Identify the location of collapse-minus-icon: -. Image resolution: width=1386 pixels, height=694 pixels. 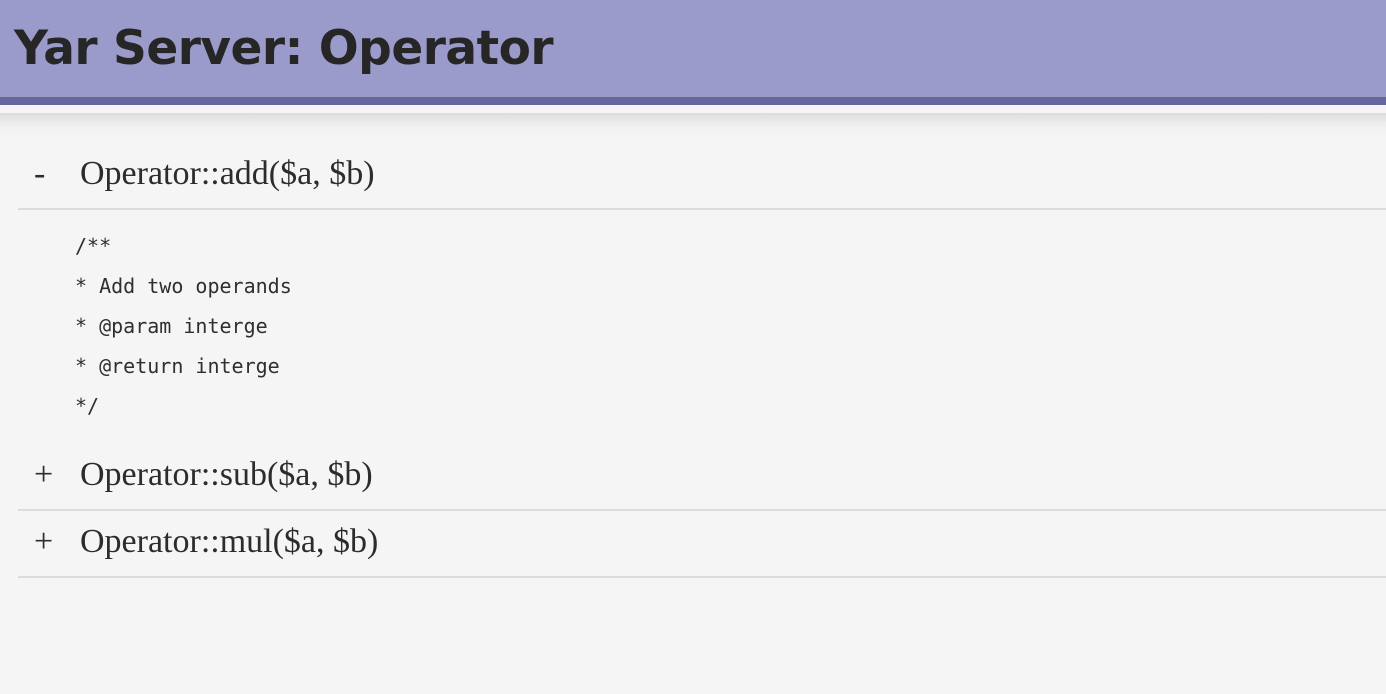
(40, 173).